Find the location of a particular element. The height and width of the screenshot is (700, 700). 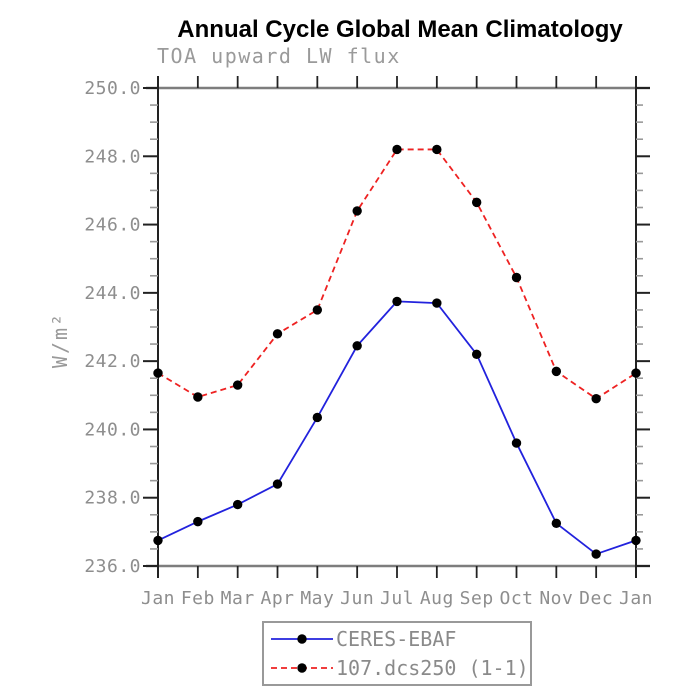

x-tick-label: Nov is located at coordinates (556, 598).